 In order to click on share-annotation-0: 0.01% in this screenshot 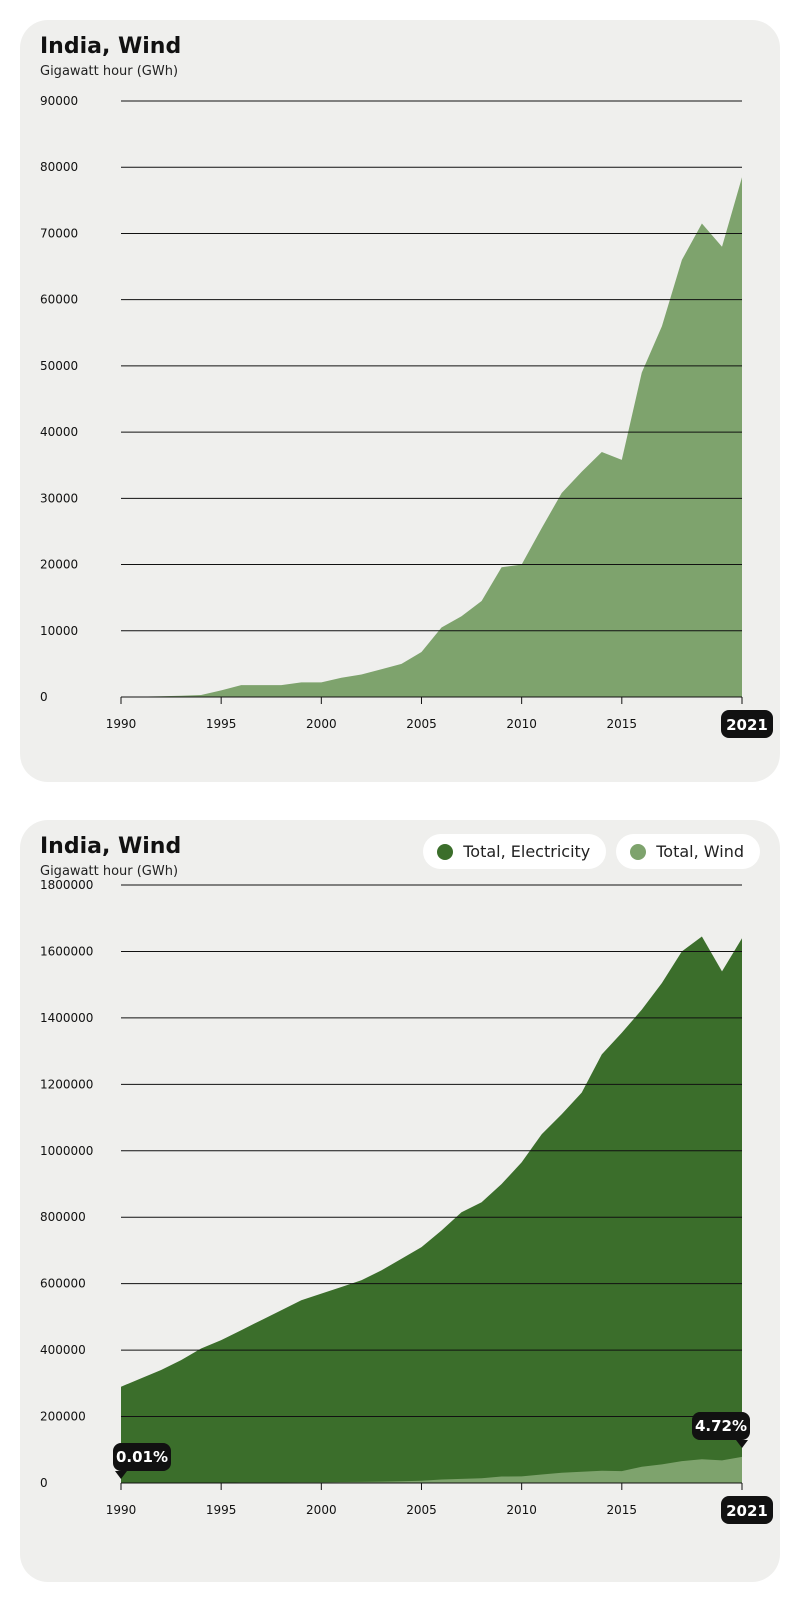, I will do `click(142, 1461)`.